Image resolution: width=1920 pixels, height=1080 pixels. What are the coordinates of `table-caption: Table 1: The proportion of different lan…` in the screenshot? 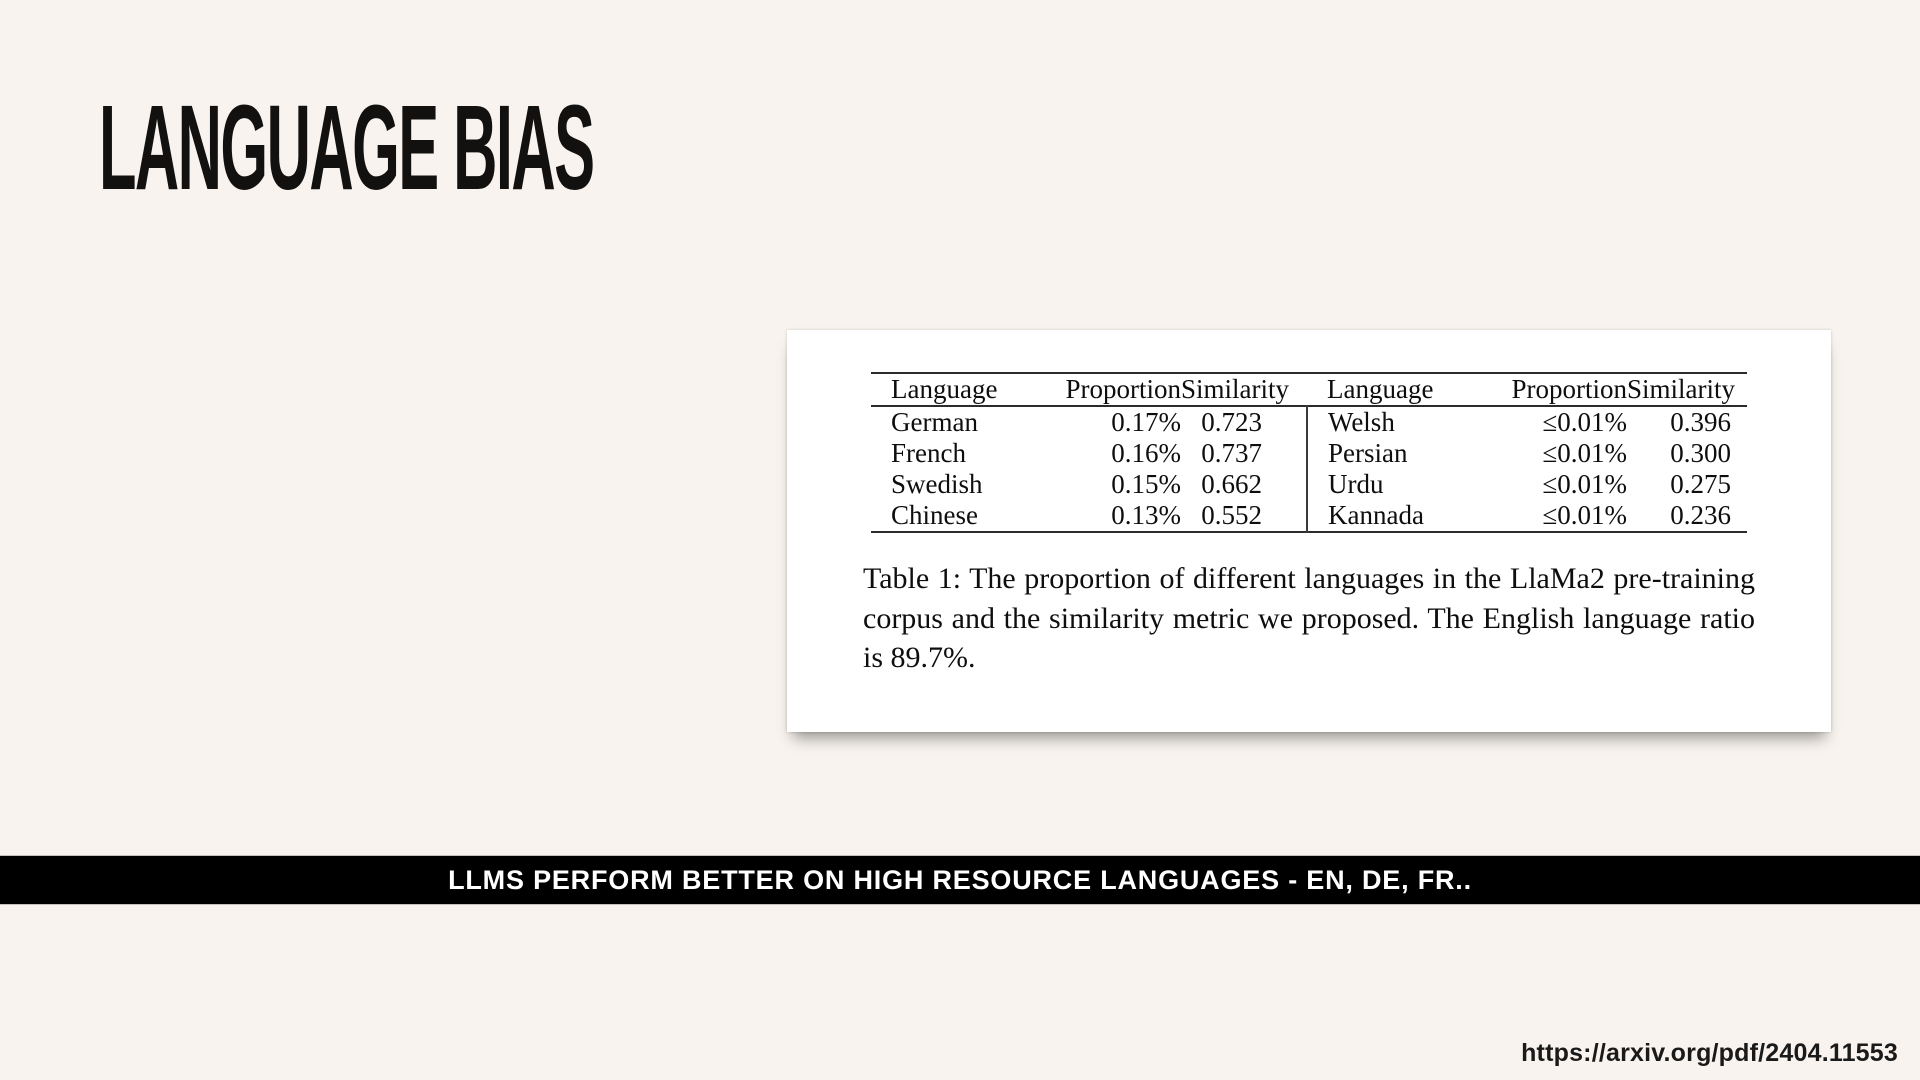 It's located at (1309, 618).